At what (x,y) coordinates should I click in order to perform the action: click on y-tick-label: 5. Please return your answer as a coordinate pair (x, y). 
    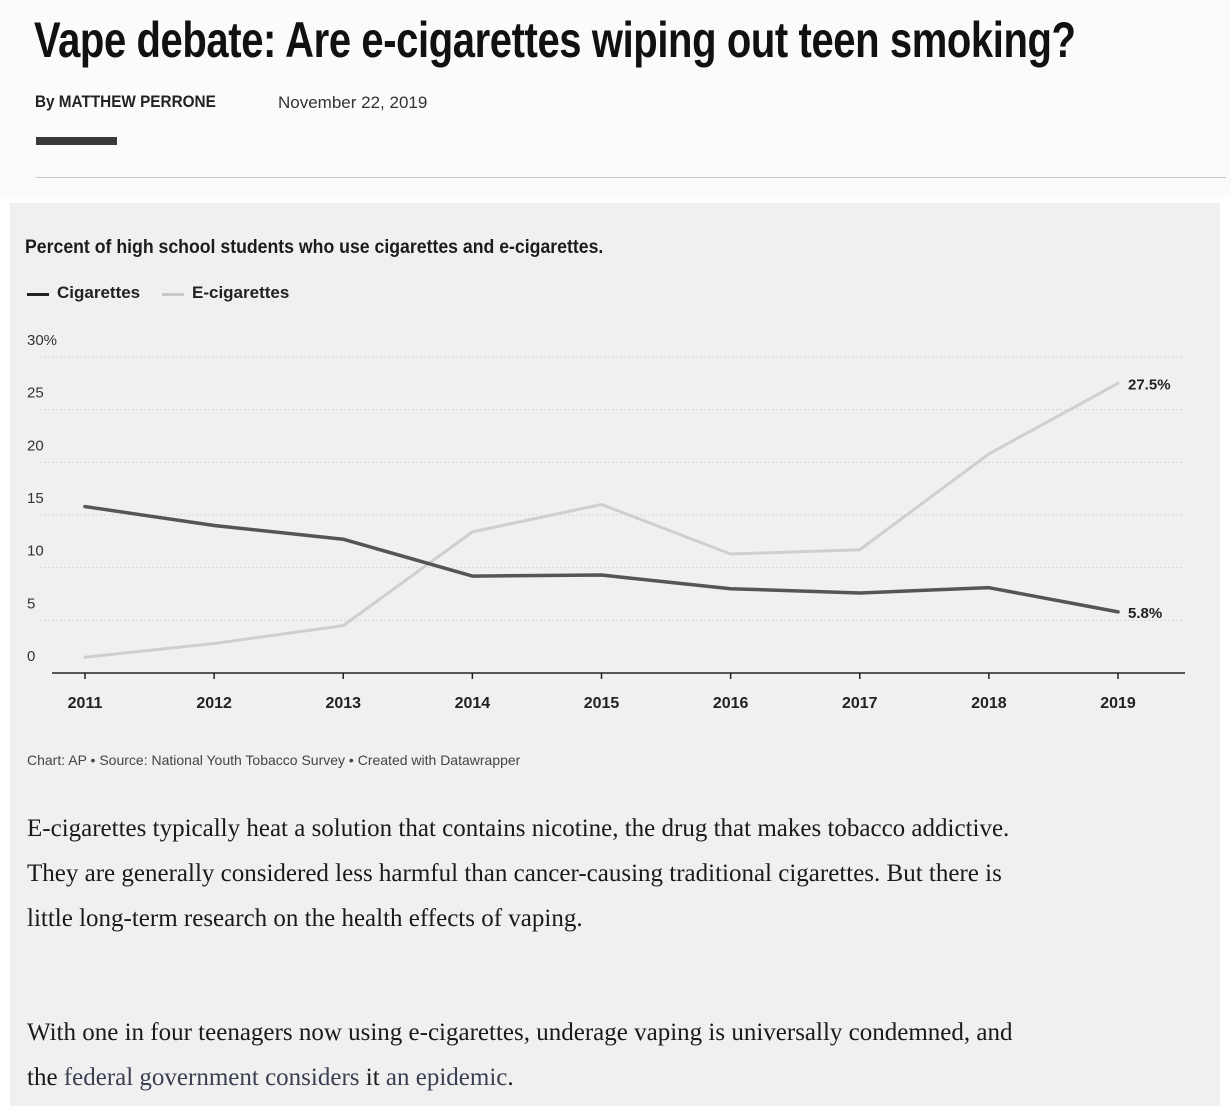
    Looking at the image, I should click on (31, 603).